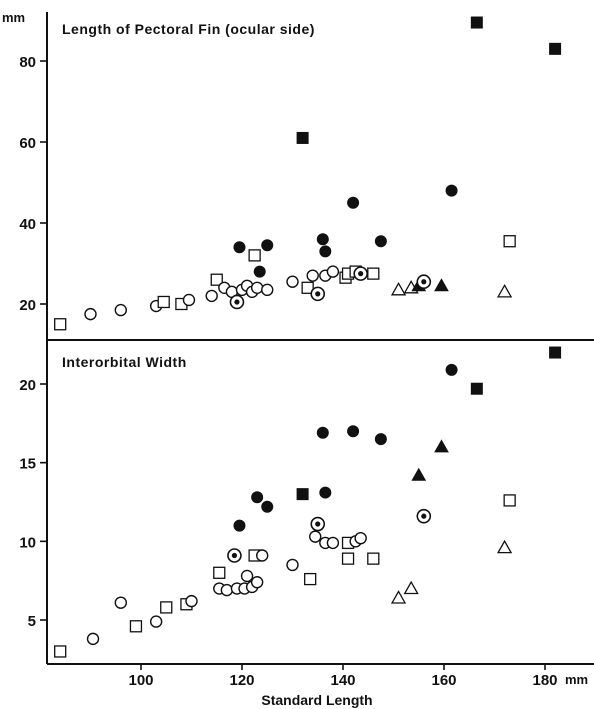 This screenshot has height=709, width=594. I want to click on bottom-y-tick-label: 10, so click(27, 542).